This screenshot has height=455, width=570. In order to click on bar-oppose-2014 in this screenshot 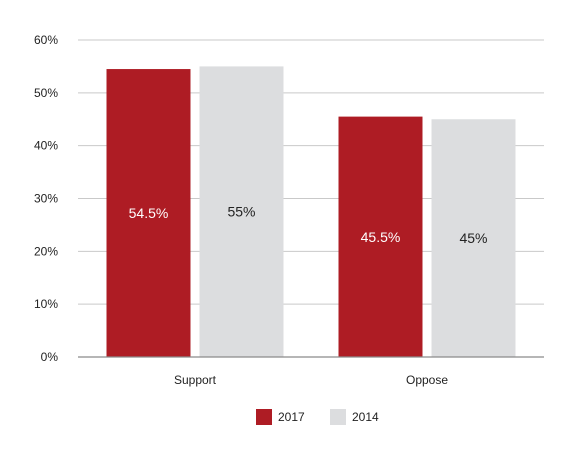, I will do `click(473, 238)`.